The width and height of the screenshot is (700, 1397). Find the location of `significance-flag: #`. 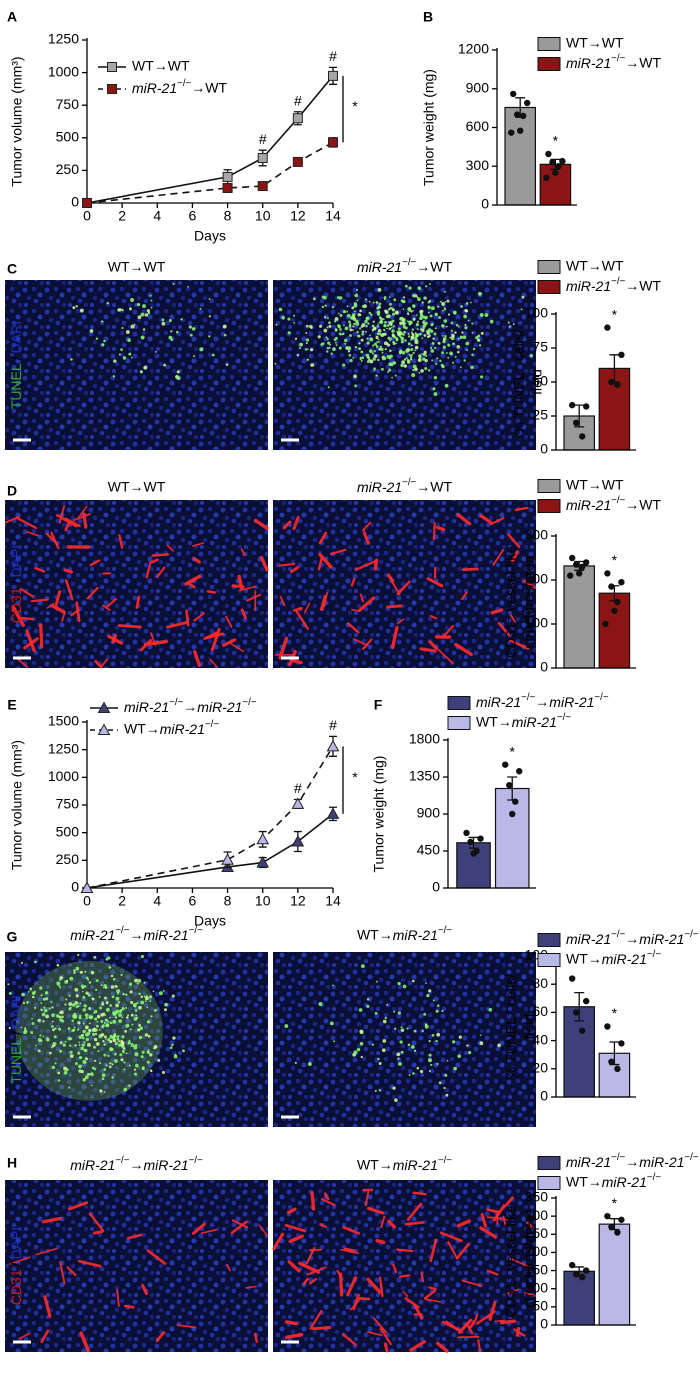

significance-flag: # is located at coordinates (333, 725).